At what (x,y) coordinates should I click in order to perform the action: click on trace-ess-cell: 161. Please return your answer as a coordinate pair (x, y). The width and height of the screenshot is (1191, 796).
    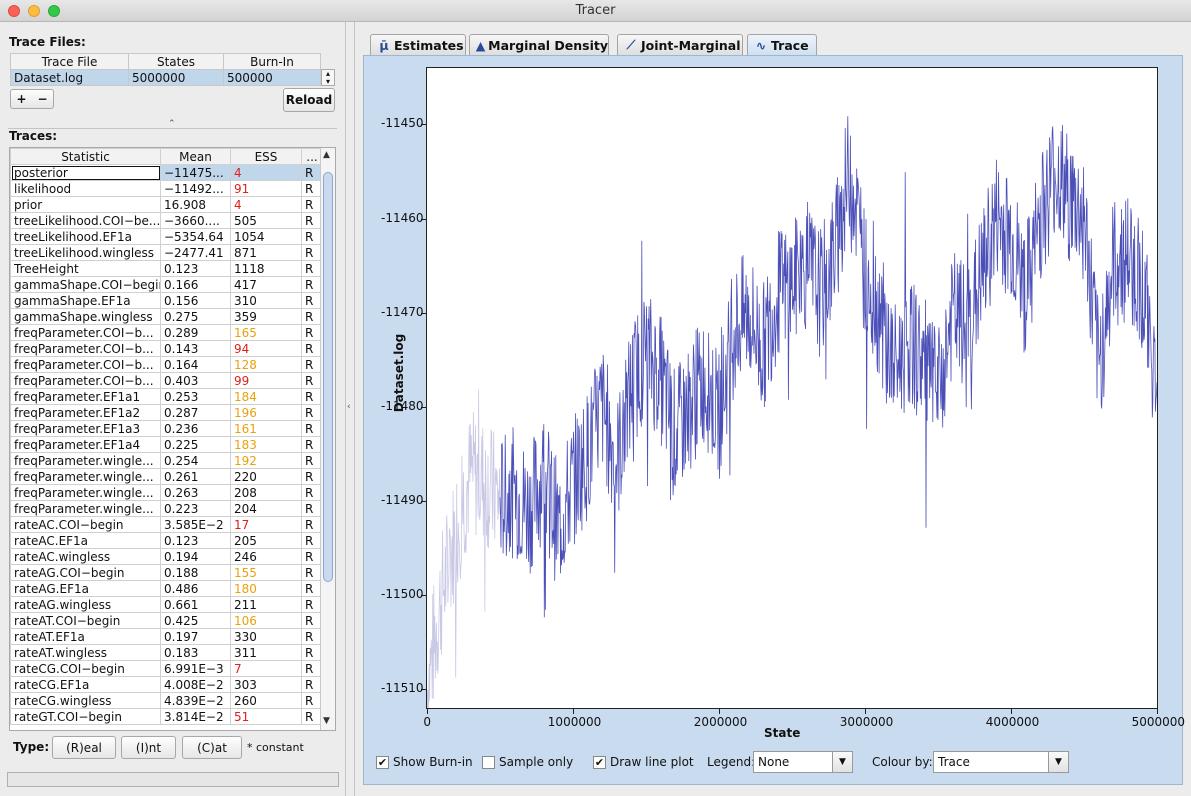
    Looking at the image, I should click on (266, 428).